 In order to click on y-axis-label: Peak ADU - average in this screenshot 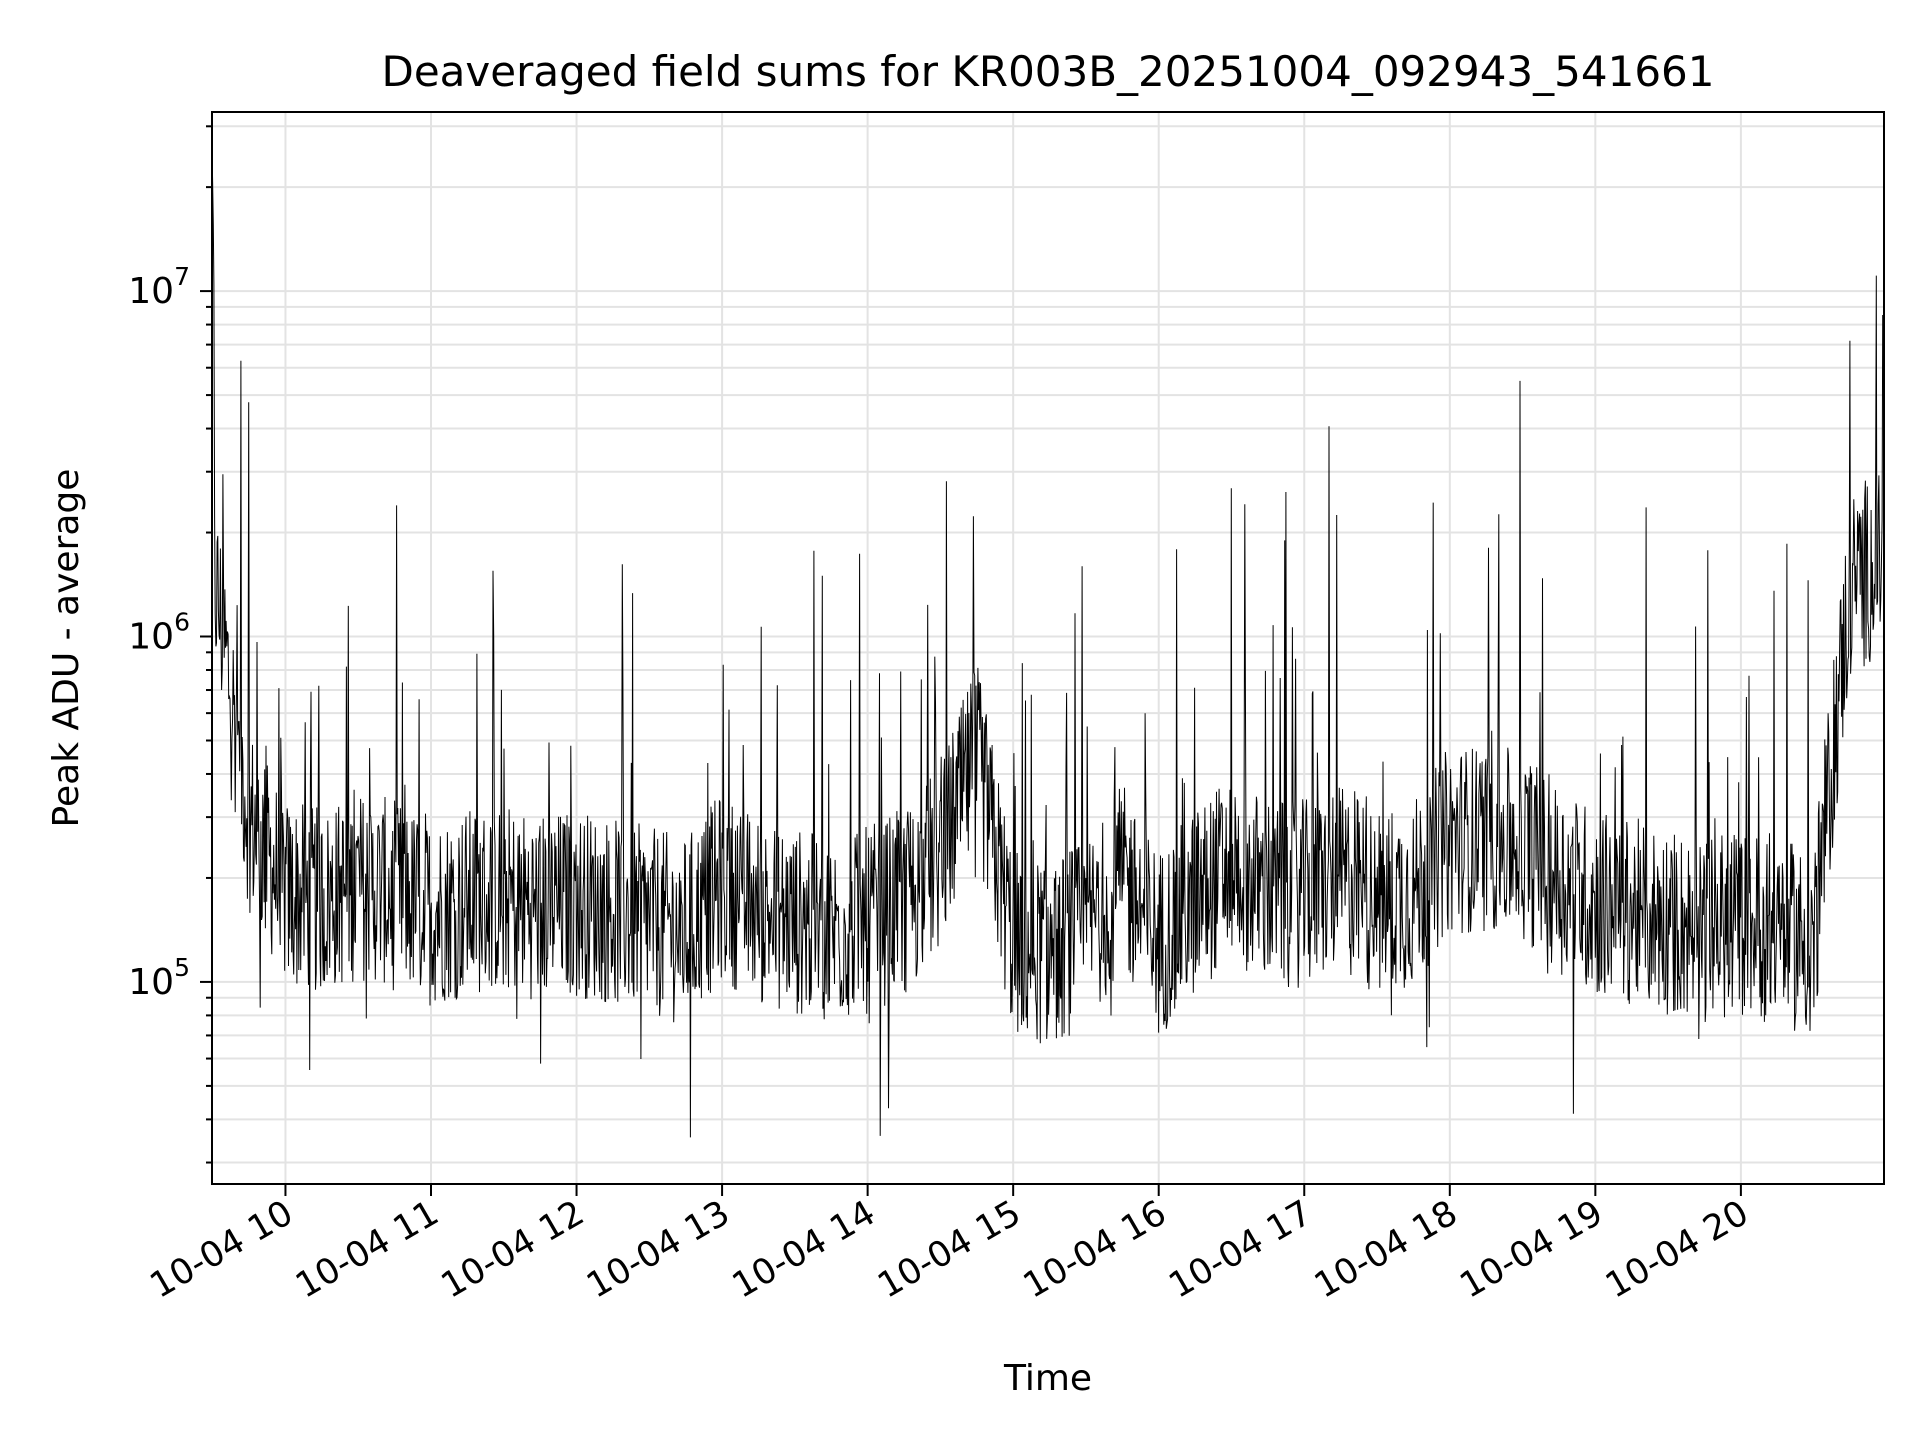, I will do `click(66, 648)`.